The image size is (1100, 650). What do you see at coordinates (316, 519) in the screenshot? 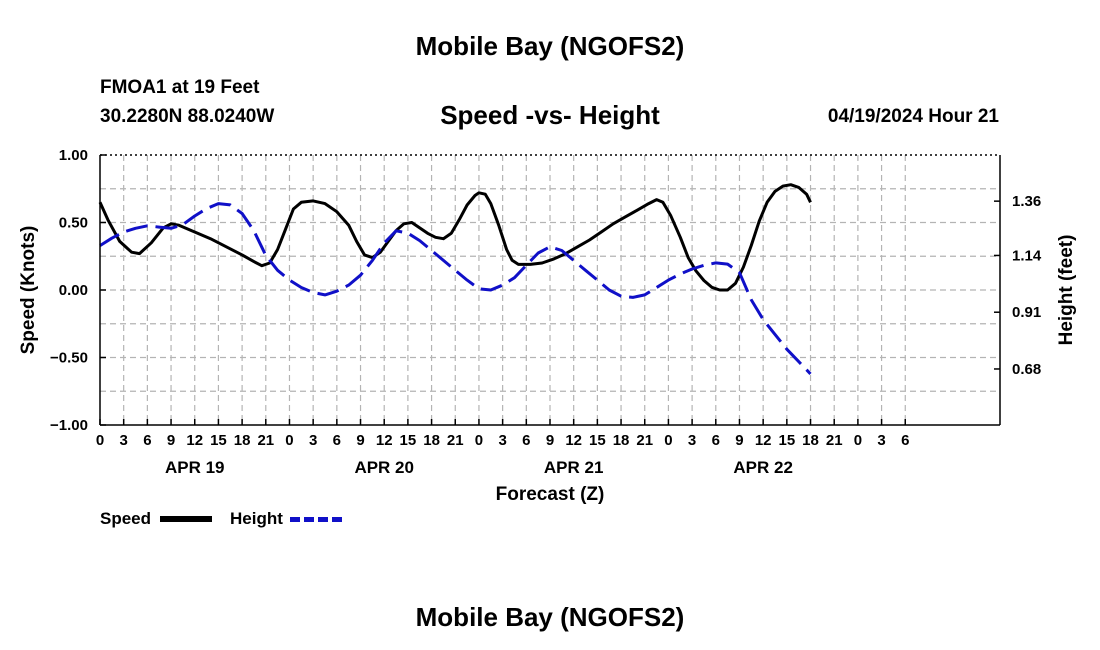
I see `legend-height-swatch` at bounding box center [316, 519].